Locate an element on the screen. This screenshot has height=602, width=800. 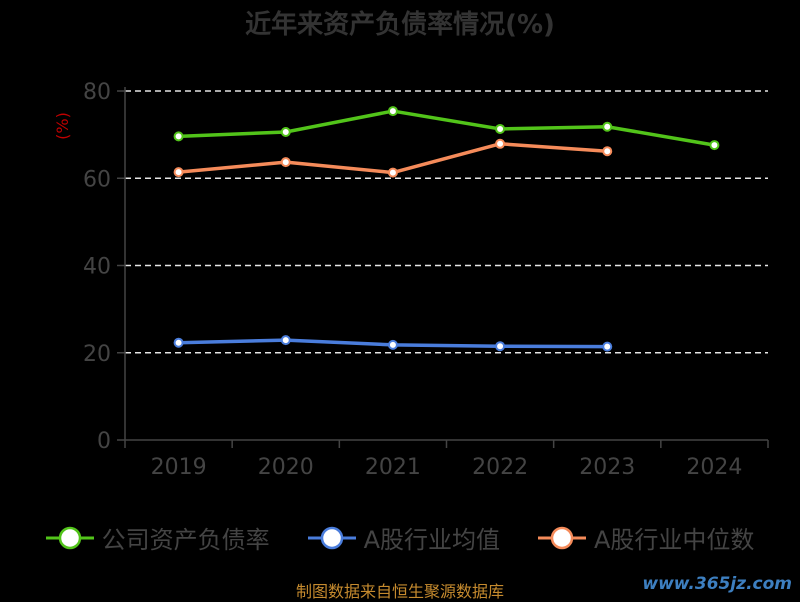
watermark: www.365jz.com is located at coordinates (717, 584).